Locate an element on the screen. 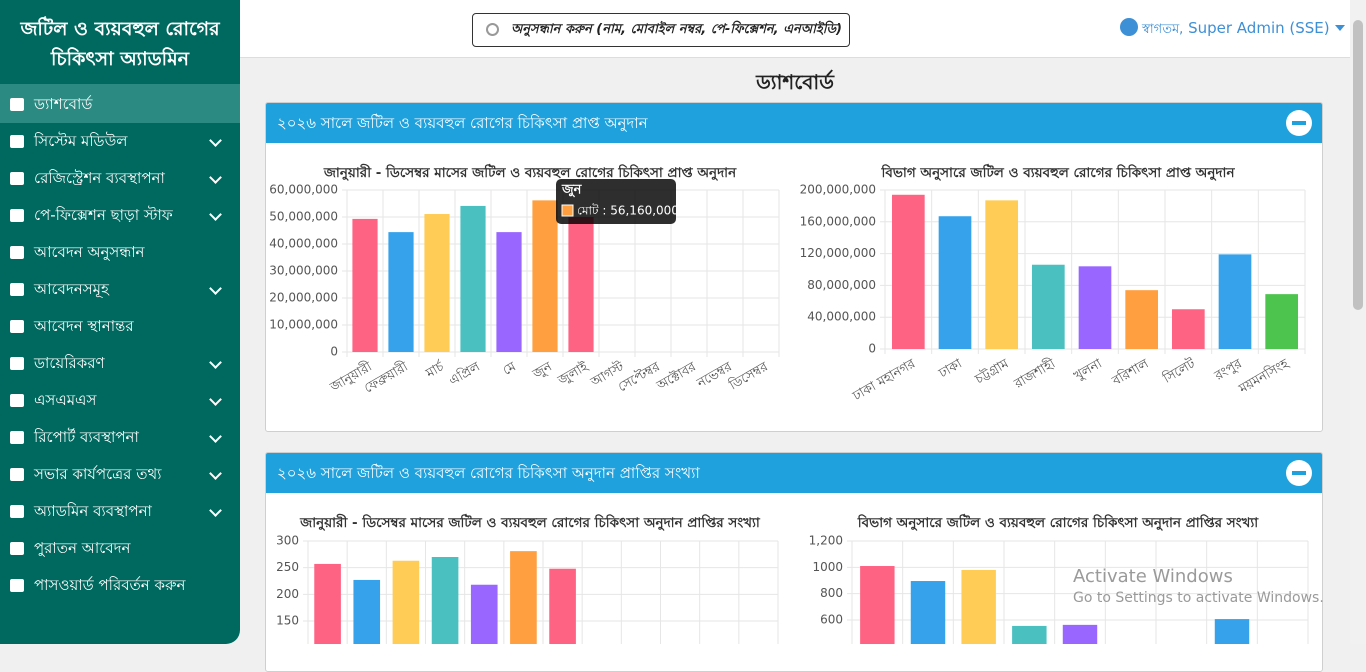 This screenshot has width=1366, height=672. greeting: স্বাগতম, is located at coordinates (1163, 29).